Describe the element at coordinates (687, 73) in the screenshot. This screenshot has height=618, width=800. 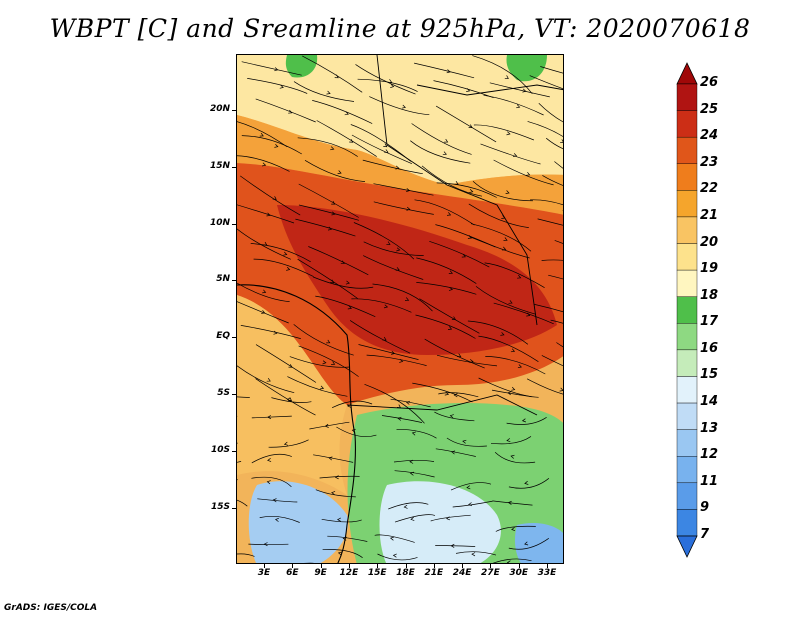
I see `colorbar-top-arrow` at that location.